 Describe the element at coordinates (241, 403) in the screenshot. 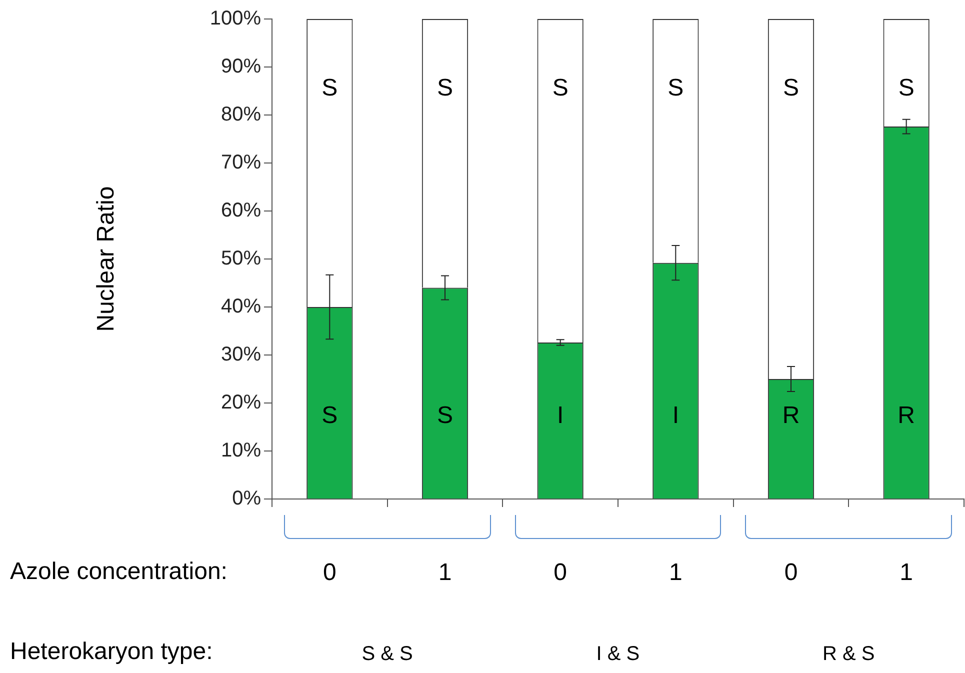

I see `y-tick-label: 20%` at that location.